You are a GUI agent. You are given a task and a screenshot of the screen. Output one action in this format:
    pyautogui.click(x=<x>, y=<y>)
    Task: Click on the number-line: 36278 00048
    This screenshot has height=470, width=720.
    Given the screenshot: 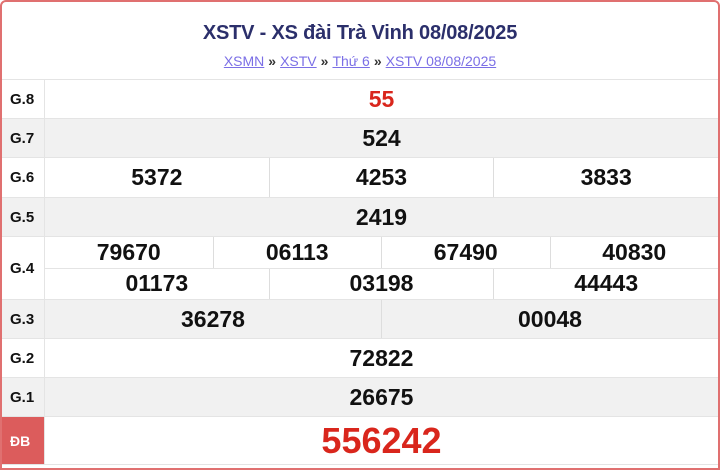 What is the action you would take?
    pyautogui.click(x=381, y=319)
    